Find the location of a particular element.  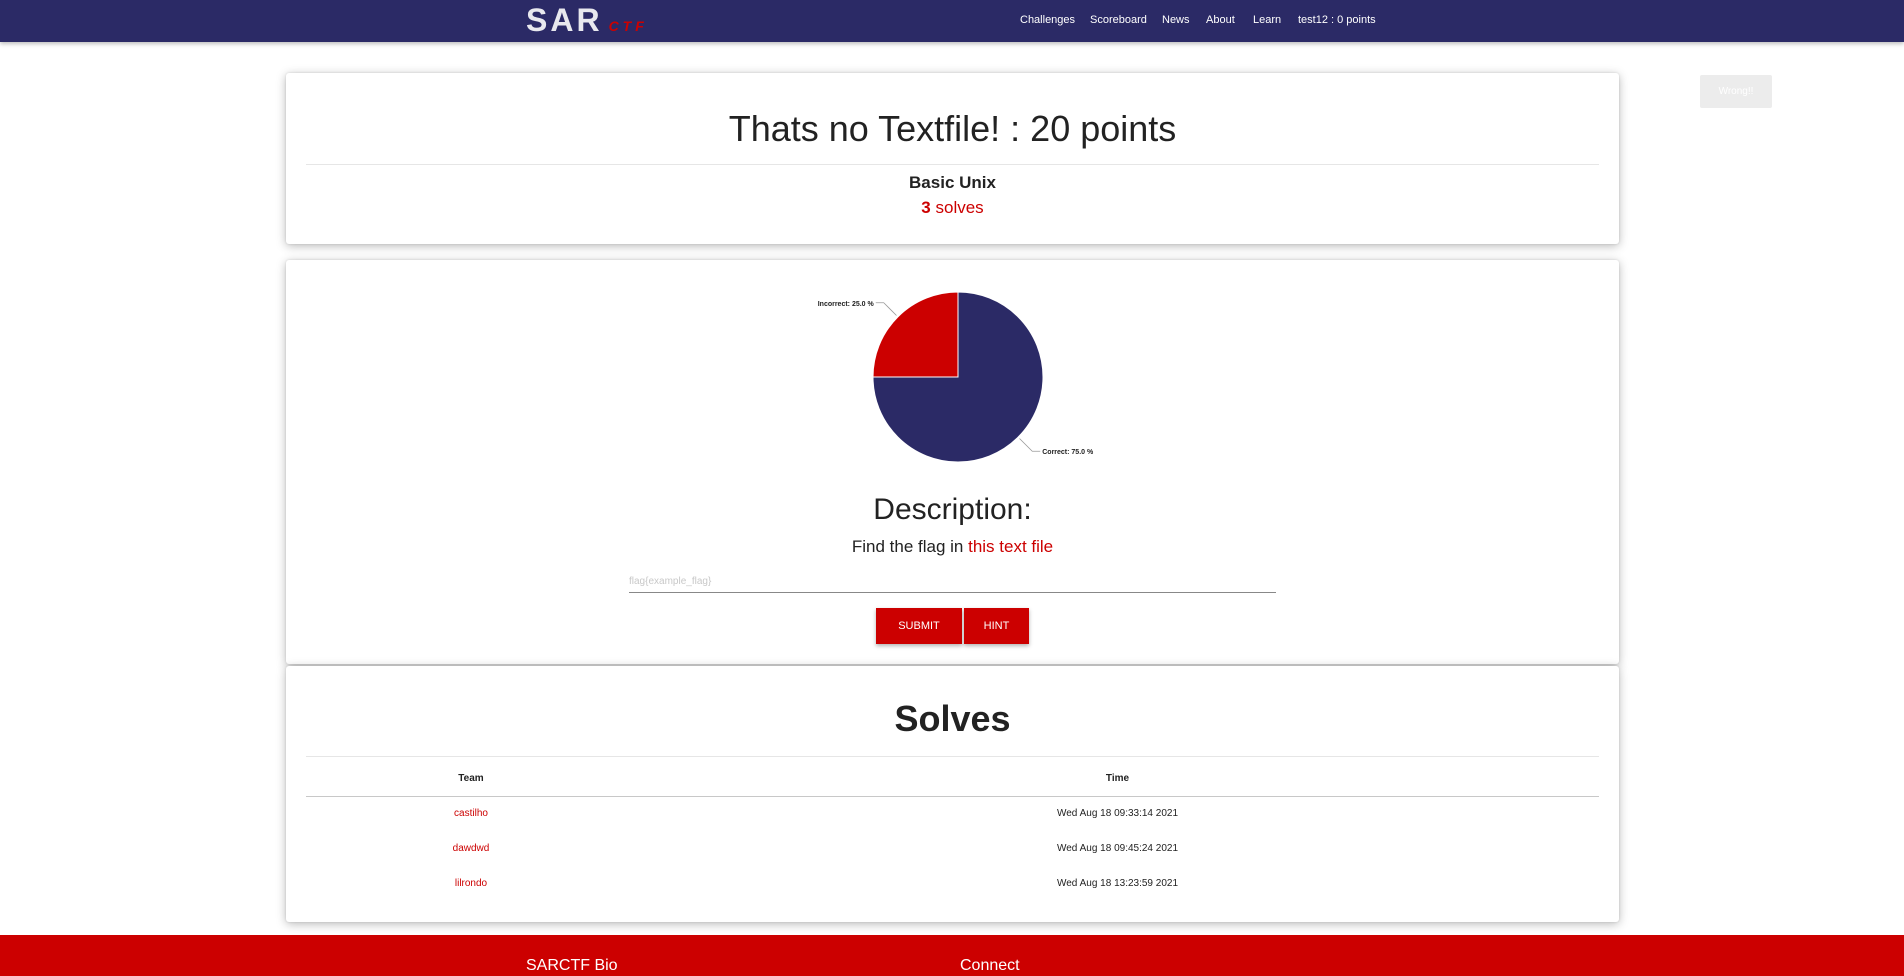

solve-time: Wed Aug 18 09:45:24 2021 is located at coordinates (1117, 848).